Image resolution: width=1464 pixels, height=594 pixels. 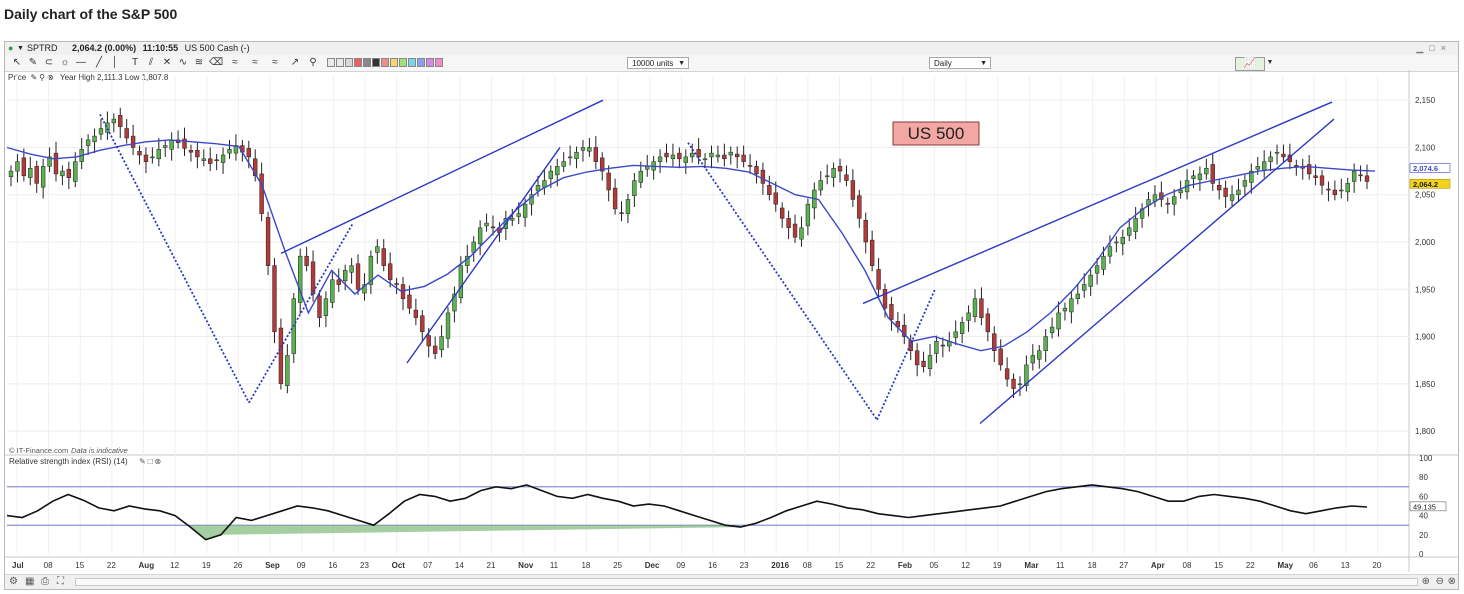 I want to click on dropdown-icon: ▼, so click(x=20, y=48).